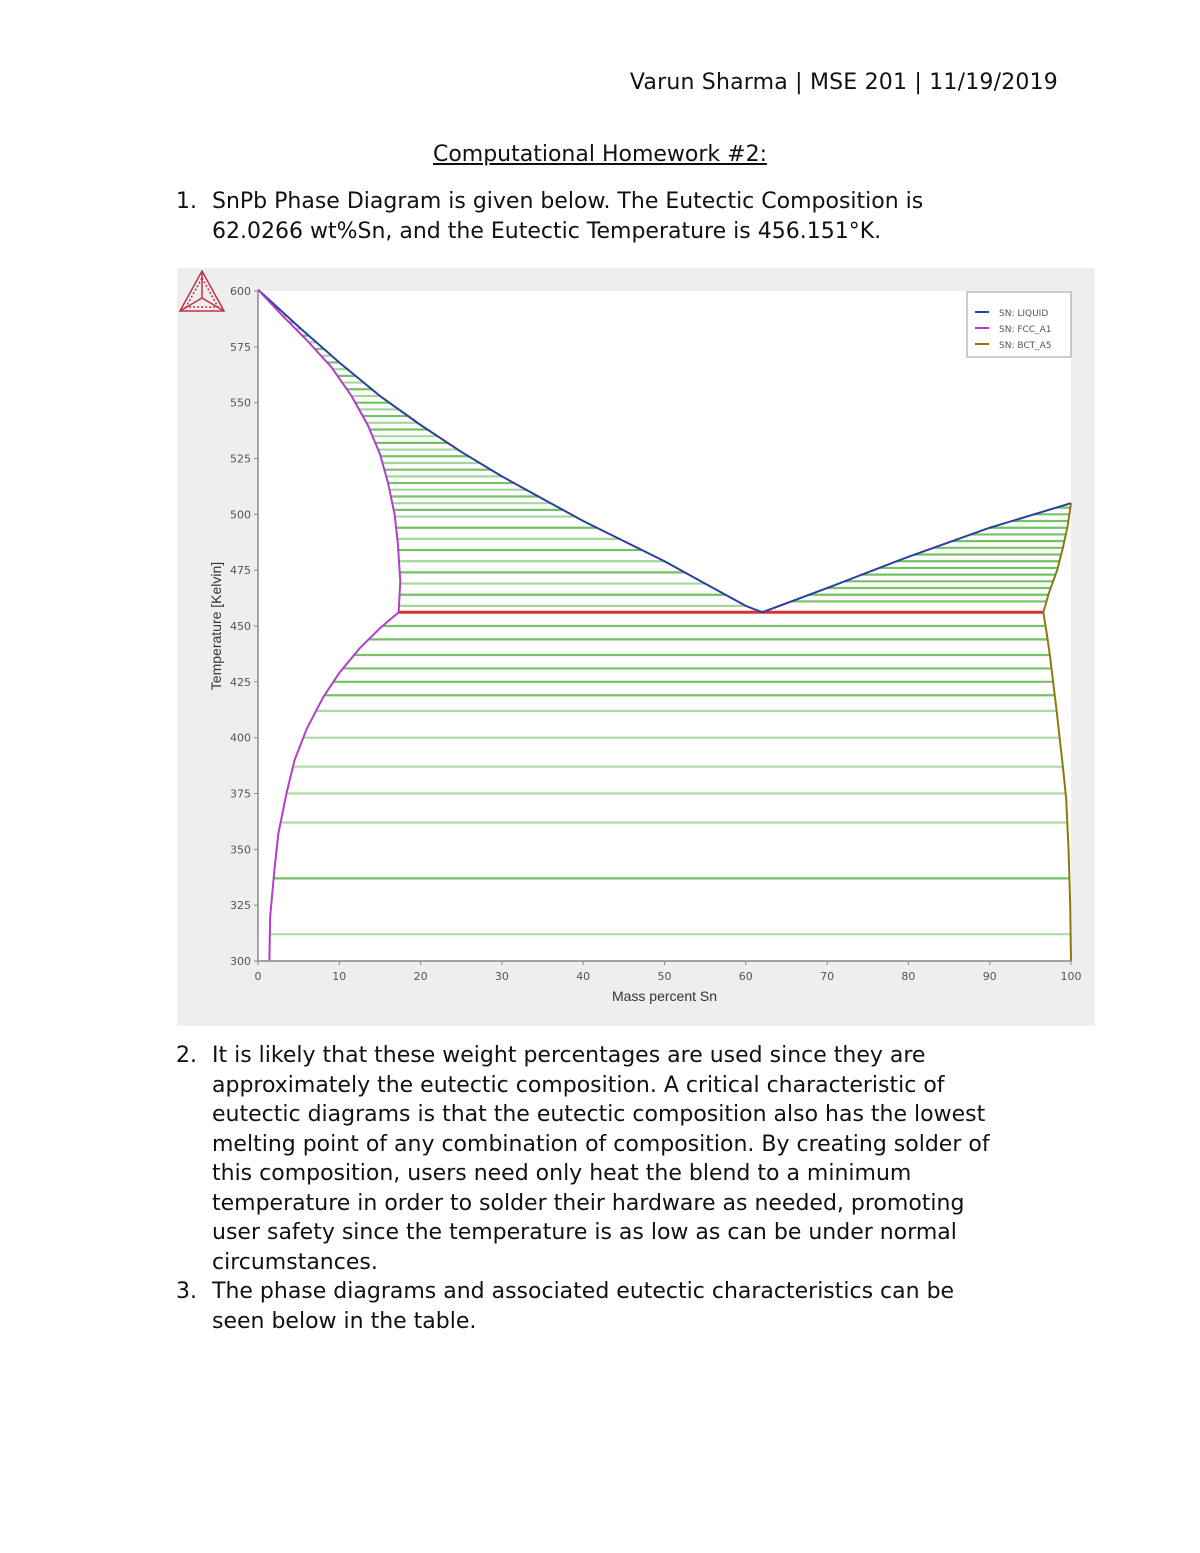 Image resolution: width=1200 pixels, height=1553 pixels. I want to click on document-header: Varun Sharma | MSE 201 | 11/19/2019, so click(843, 82).